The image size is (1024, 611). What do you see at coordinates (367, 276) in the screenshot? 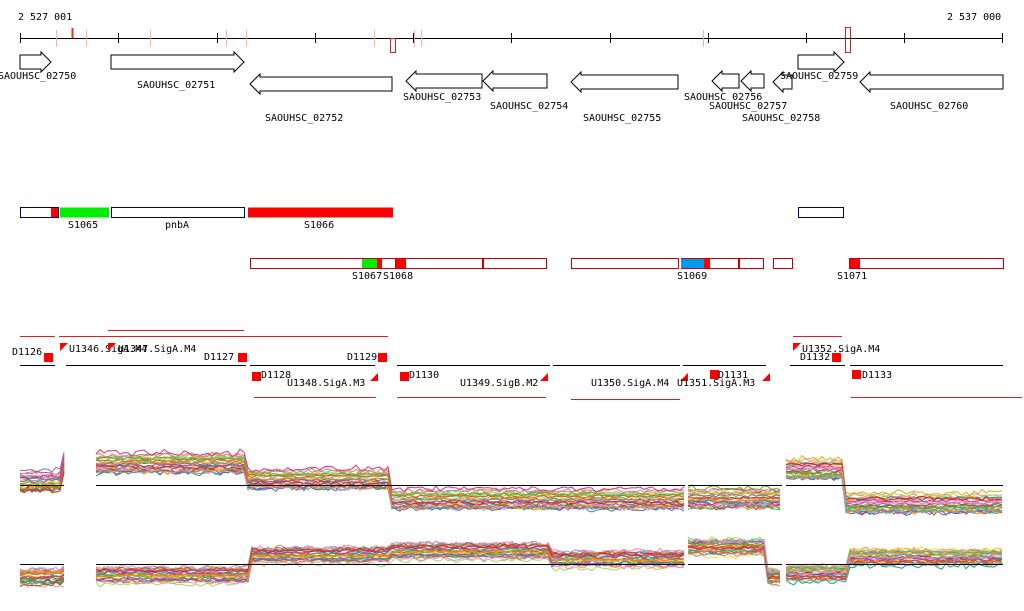
I see `segment-label: S1067` at bounding box center [367, 276].